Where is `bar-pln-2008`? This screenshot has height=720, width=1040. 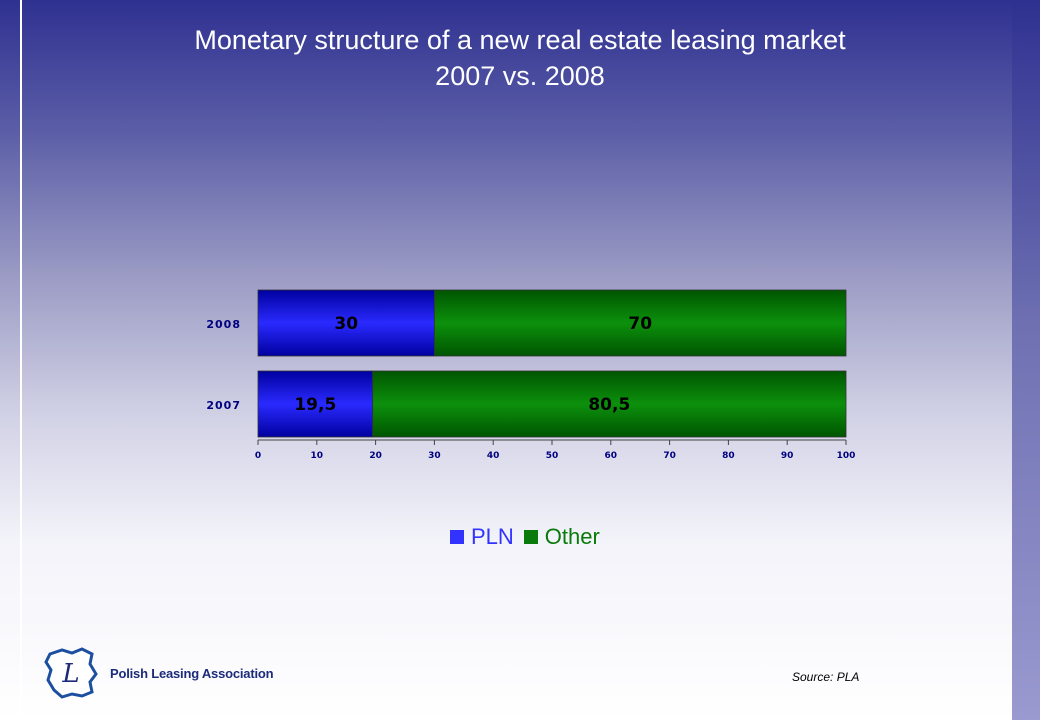
bar-pln-2008 is located at coordinates (346, 323).